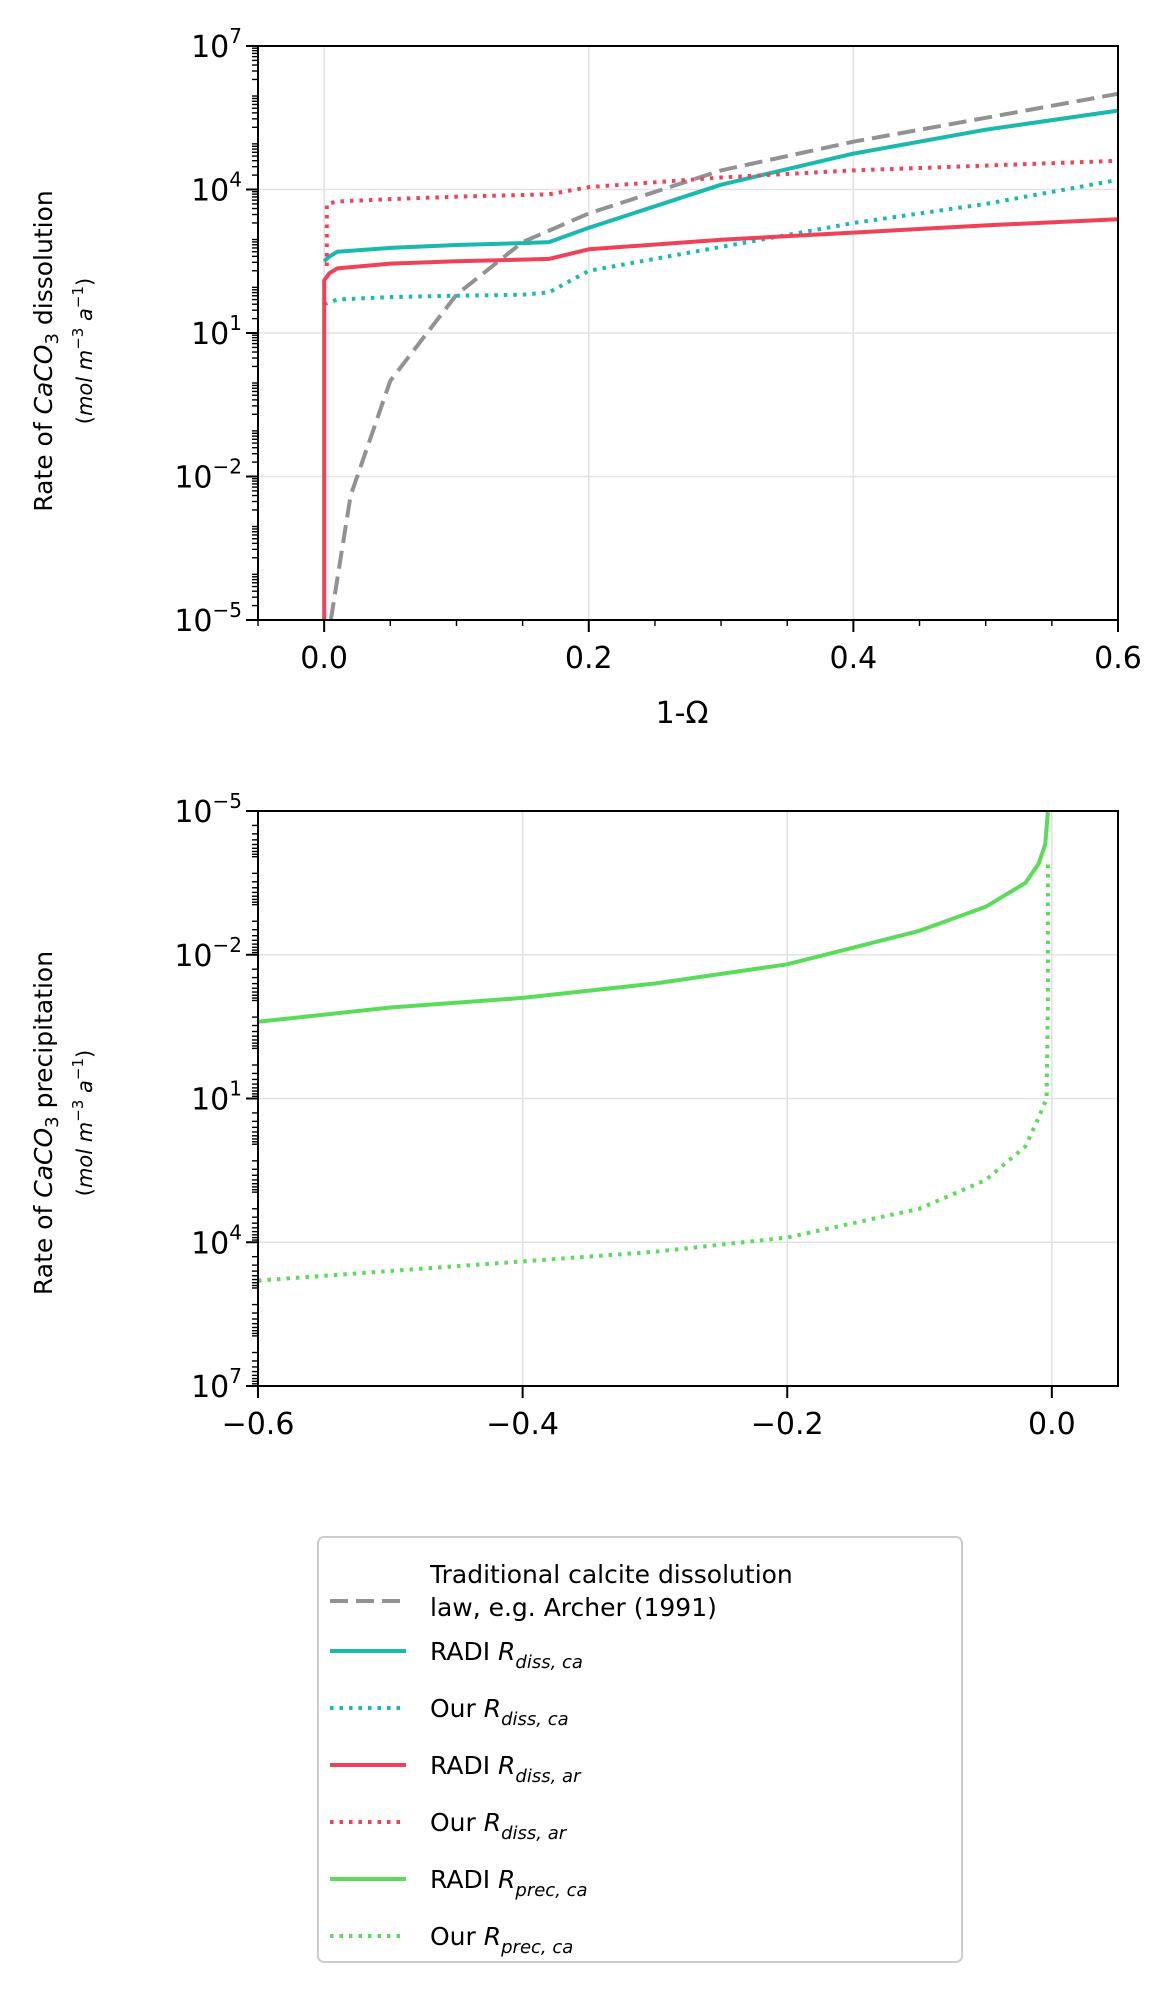  What do you see at coordinates (1118, 658) in the screenshot?
I see `x-tick-label: 0.6` at bounding box center [1118, 658].